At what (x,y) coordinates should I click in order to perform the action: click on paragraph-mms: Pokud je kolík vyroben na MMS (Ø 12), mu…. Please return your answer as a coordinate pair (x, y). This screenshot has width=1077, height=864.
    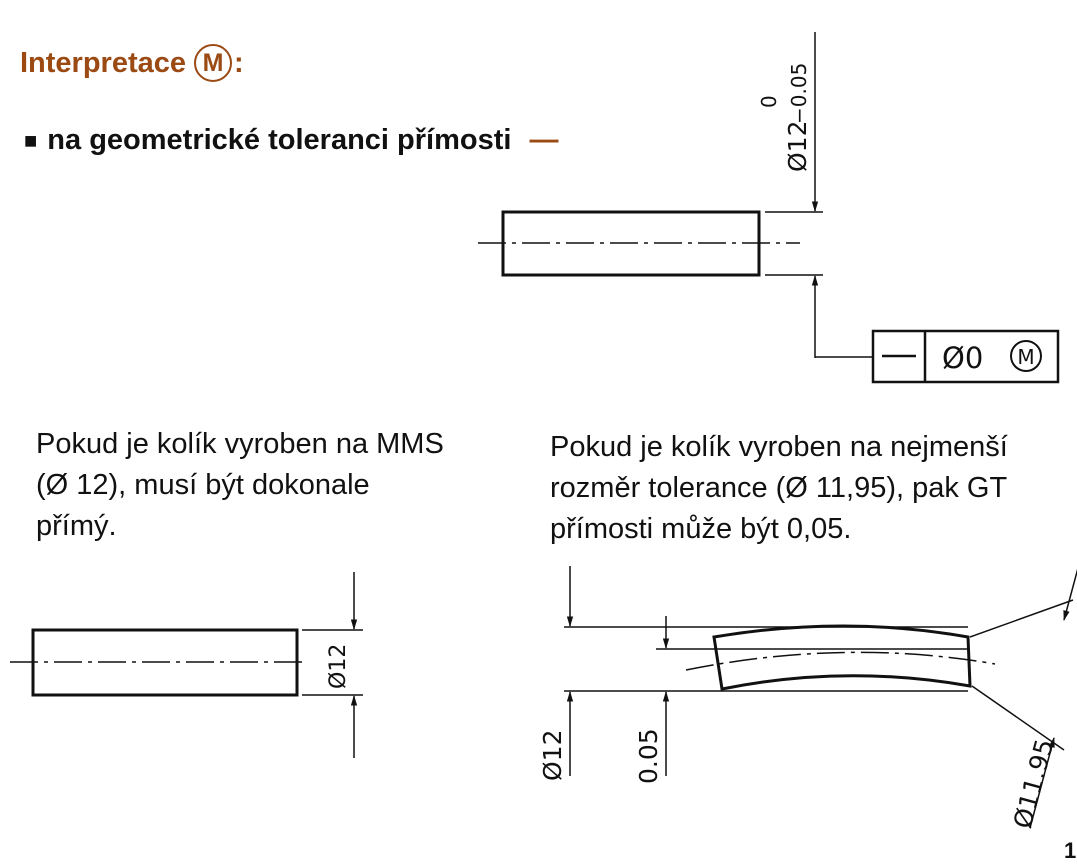
    Looking at the image, I should click on (240, 485).